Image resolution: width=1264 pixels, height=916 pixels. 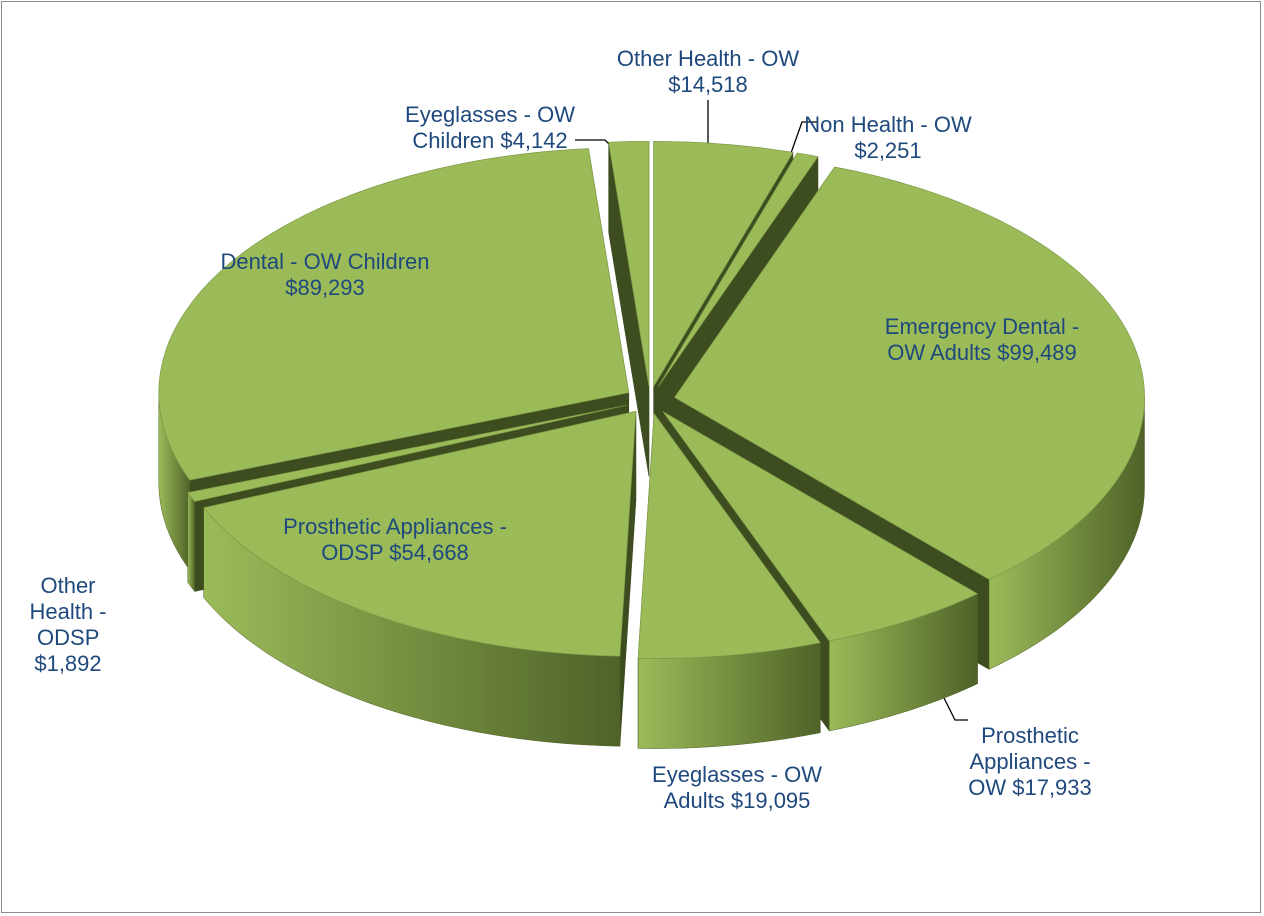 I want to click on category-label: Prosthetic Appliances - OW, so click(x=1029, y=761).